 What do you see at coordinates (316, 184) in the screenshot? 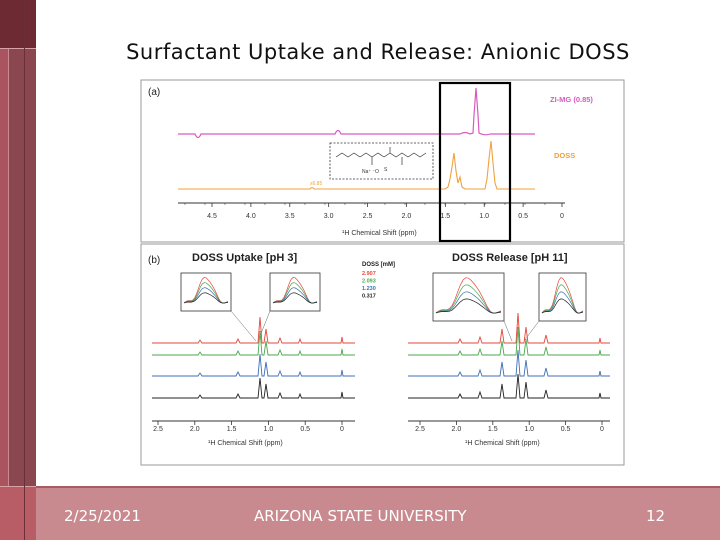
I see `annotation-x685: x6.85` at bounding box center [316, 184].